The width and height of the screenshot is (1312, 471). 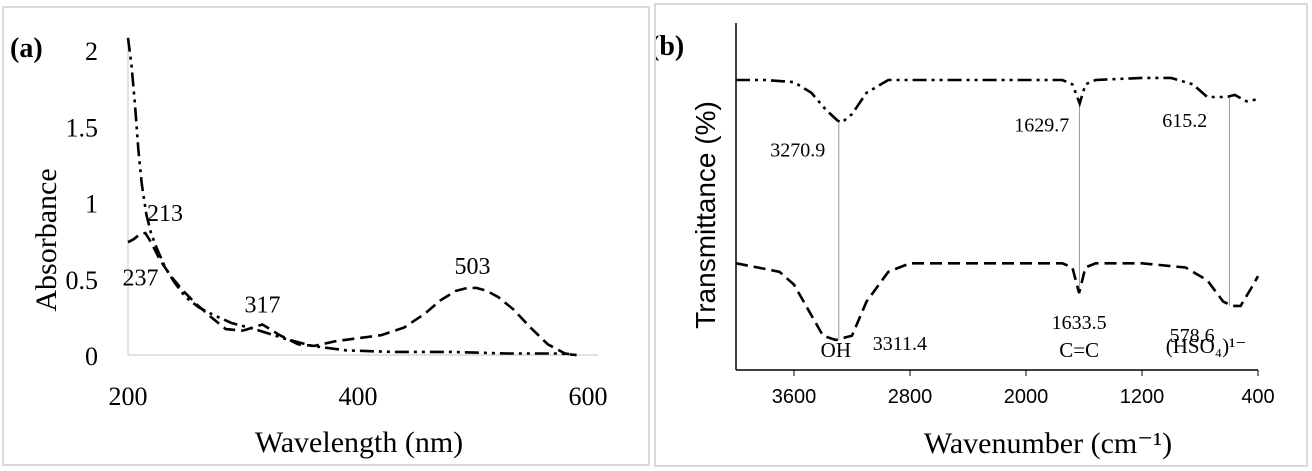 What do you see at coordinates (26, 48) in the screenshot?
I see `panel-label-a: (a)` at bounding box center [26, 48].